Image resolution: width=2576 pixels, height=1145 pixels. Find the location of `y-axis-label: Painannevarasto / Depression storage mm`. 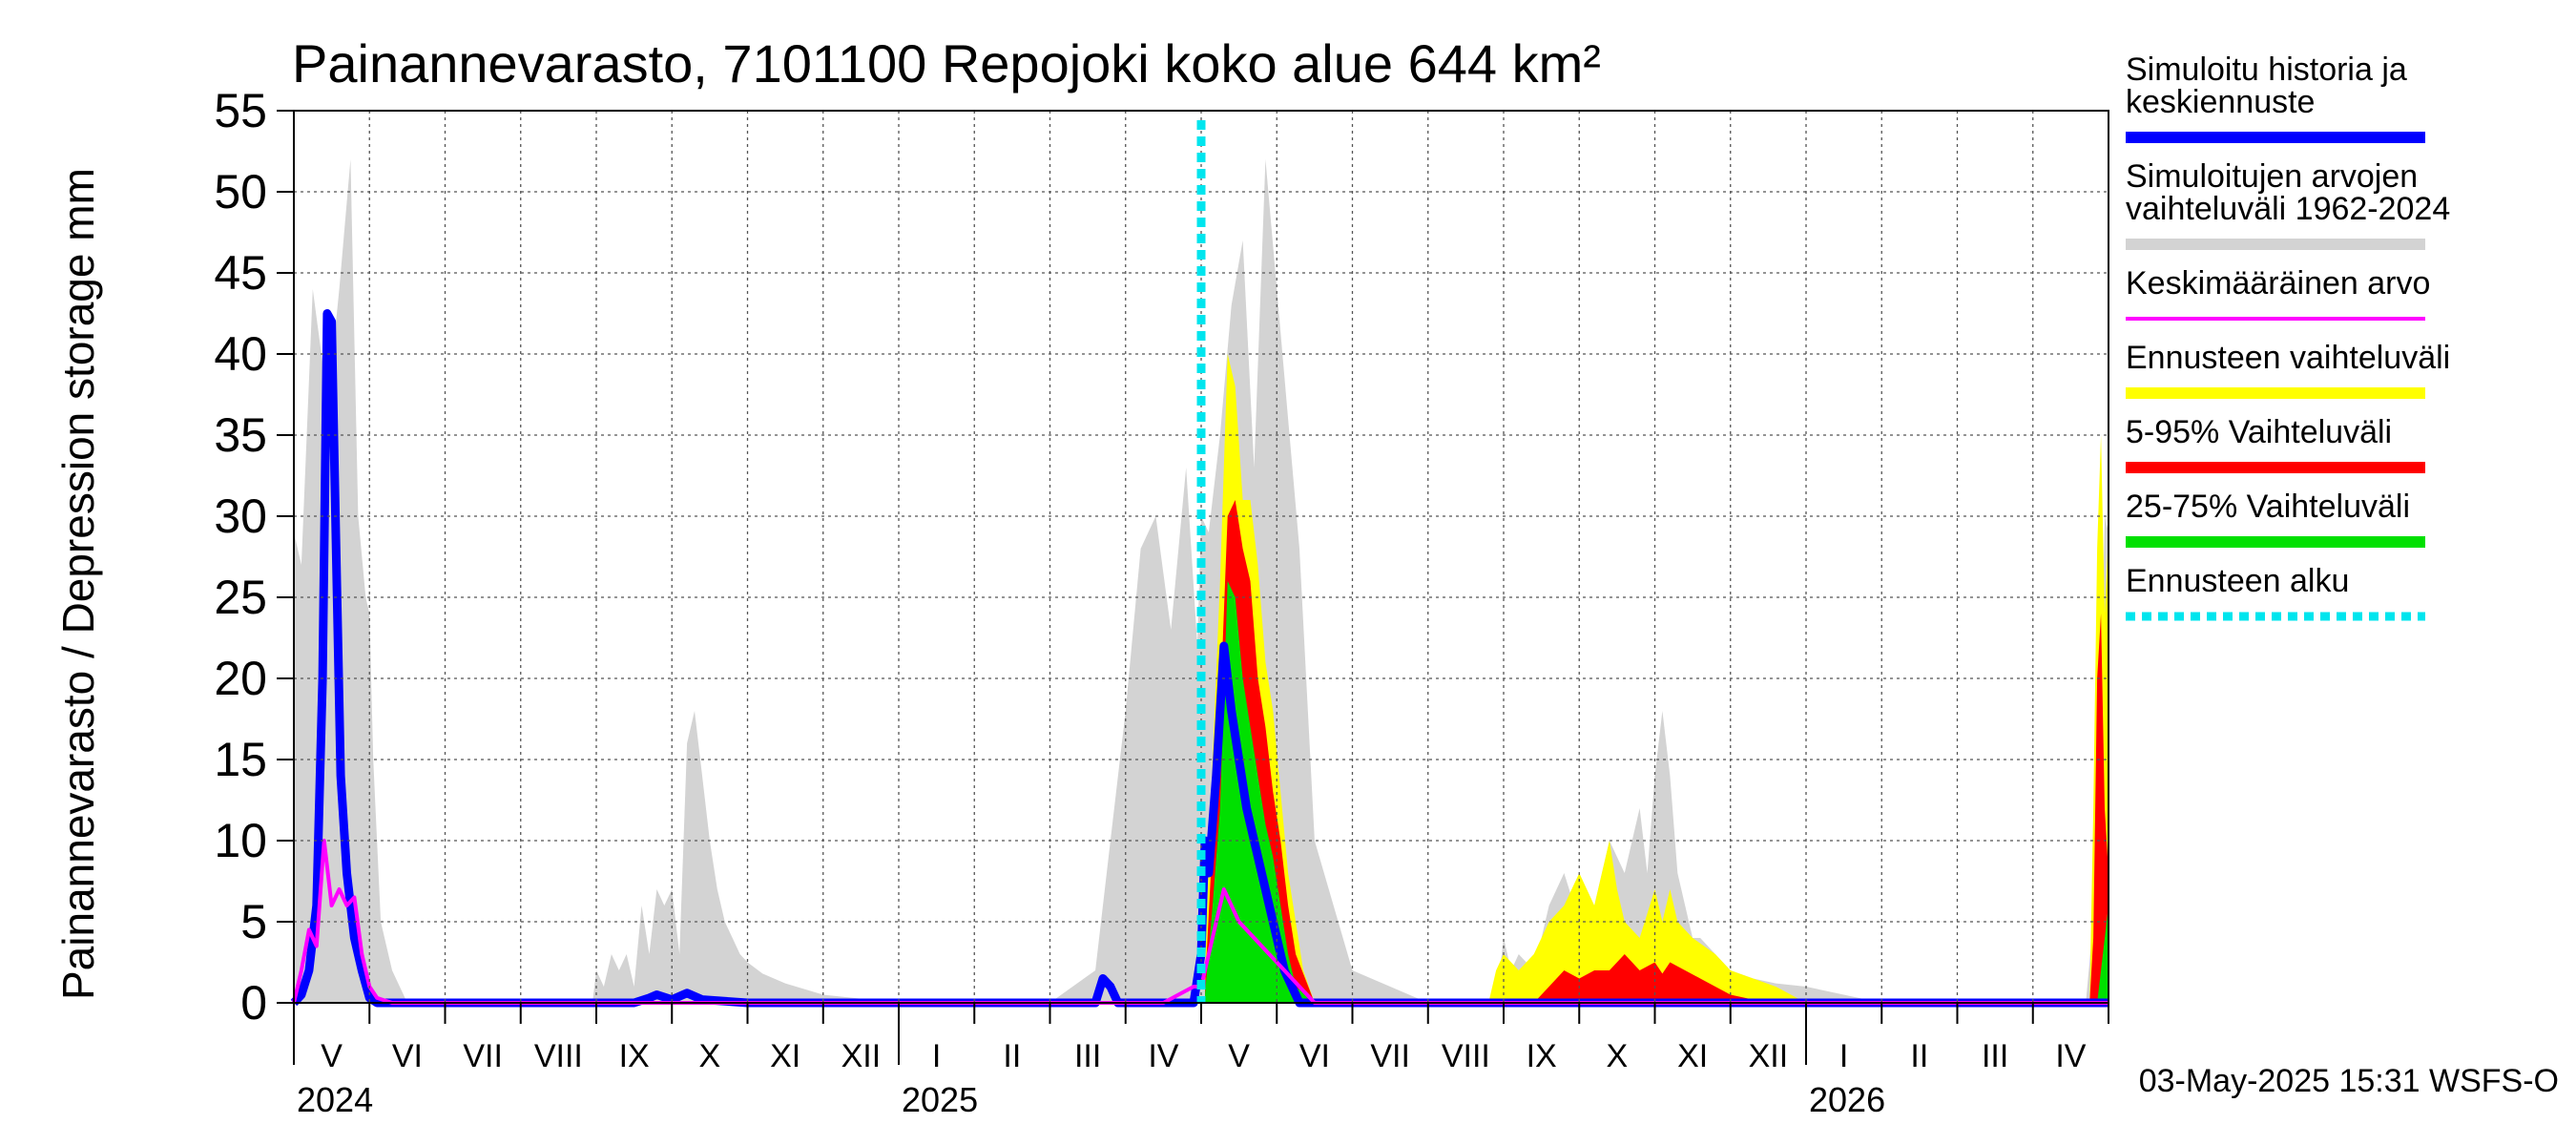

y-axis-label: Painannevarasto / Depression storage mm is located at coordinates (78, 584).